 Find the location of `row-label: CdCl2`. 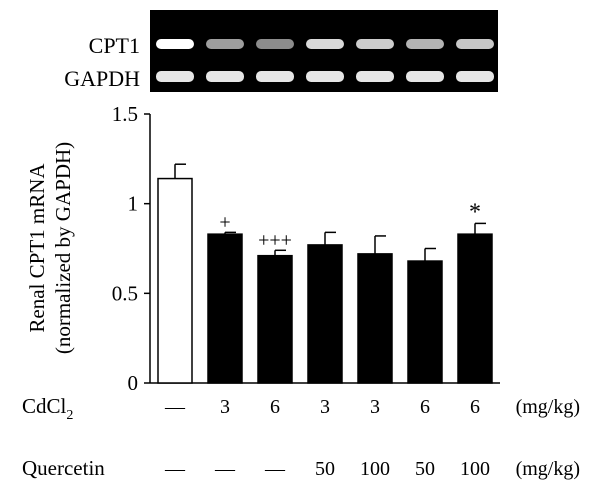

row-label: CdCl2 is located at coordinates (47, 408).